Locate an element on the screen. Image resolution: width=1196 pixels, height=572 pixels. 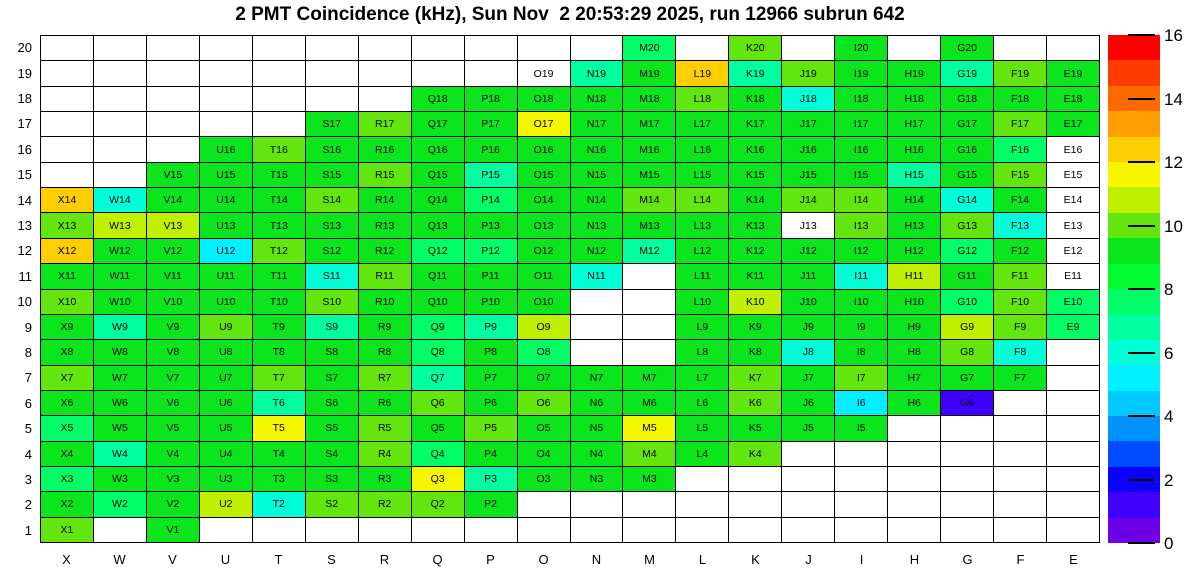
heatmap-cell: U12 is located at coordinates (226, 251).